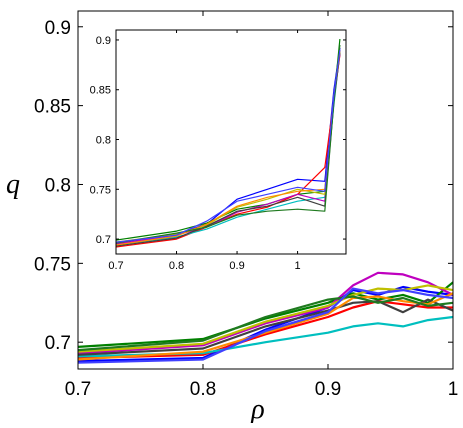 The height and width of the screenshot is (428, 463). What do you see at coordinates (58, 343) in the screenshot?
I see `main-y-tick-label: 0.7` at bounding box center [58, 343].